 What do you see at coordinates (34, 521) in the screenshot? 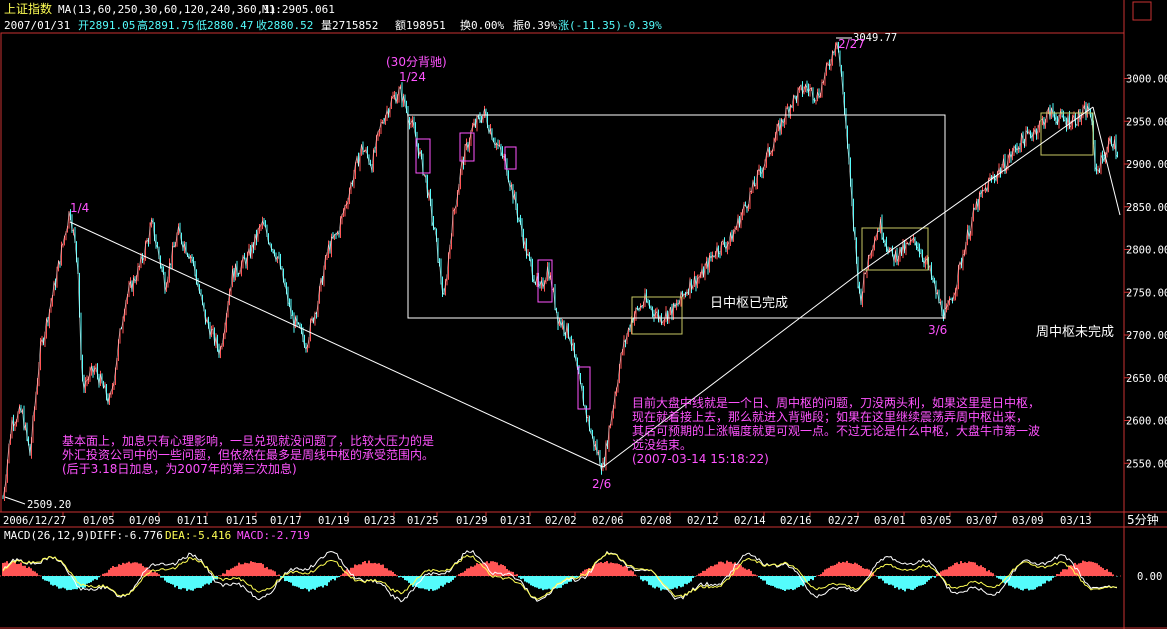
I see `date-tick-label: 2006/12/27` at bounding box center [34, 521].